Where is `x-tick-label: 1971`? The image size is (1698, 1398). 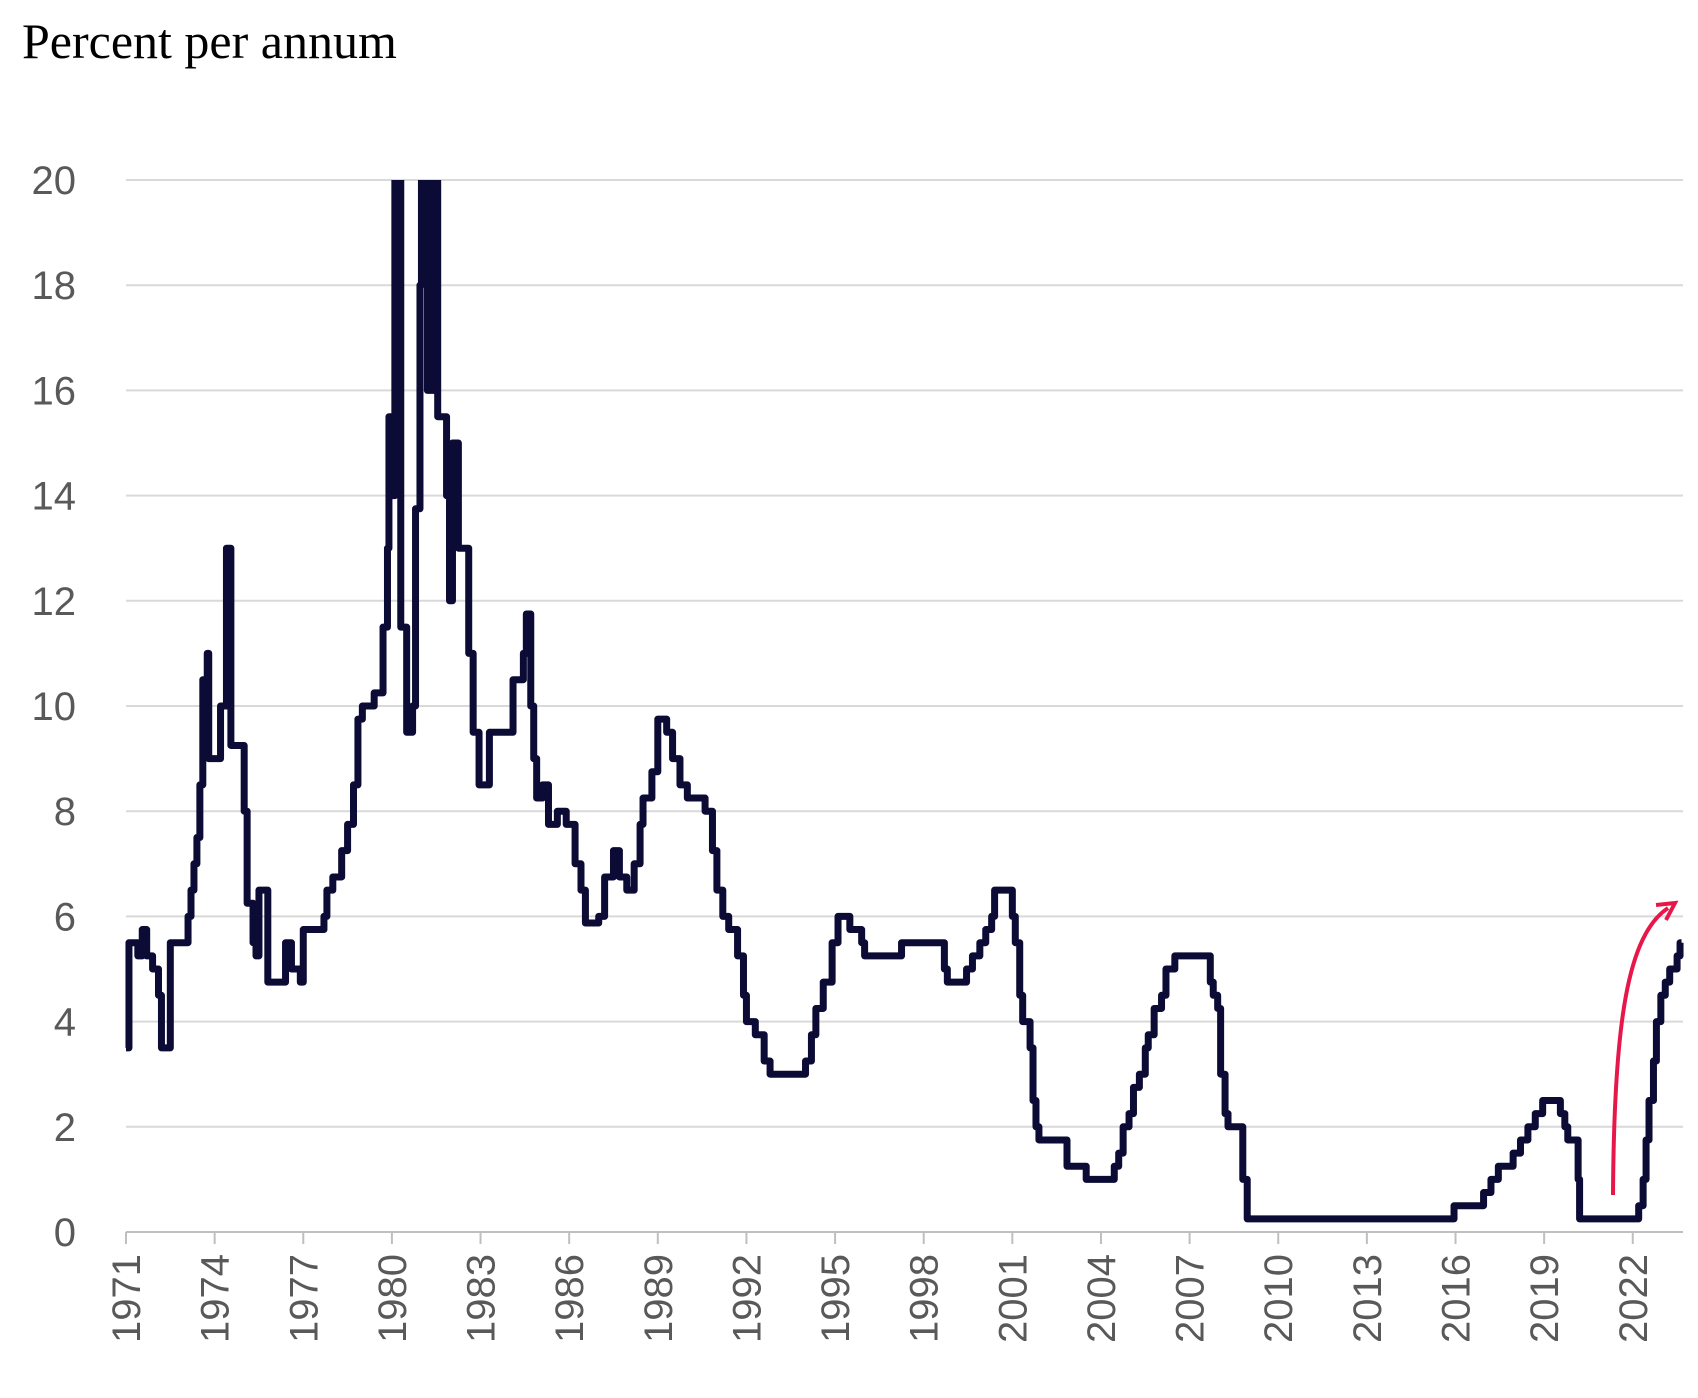 x-tick-label: 1971 is located at coordinates (127, 1298).